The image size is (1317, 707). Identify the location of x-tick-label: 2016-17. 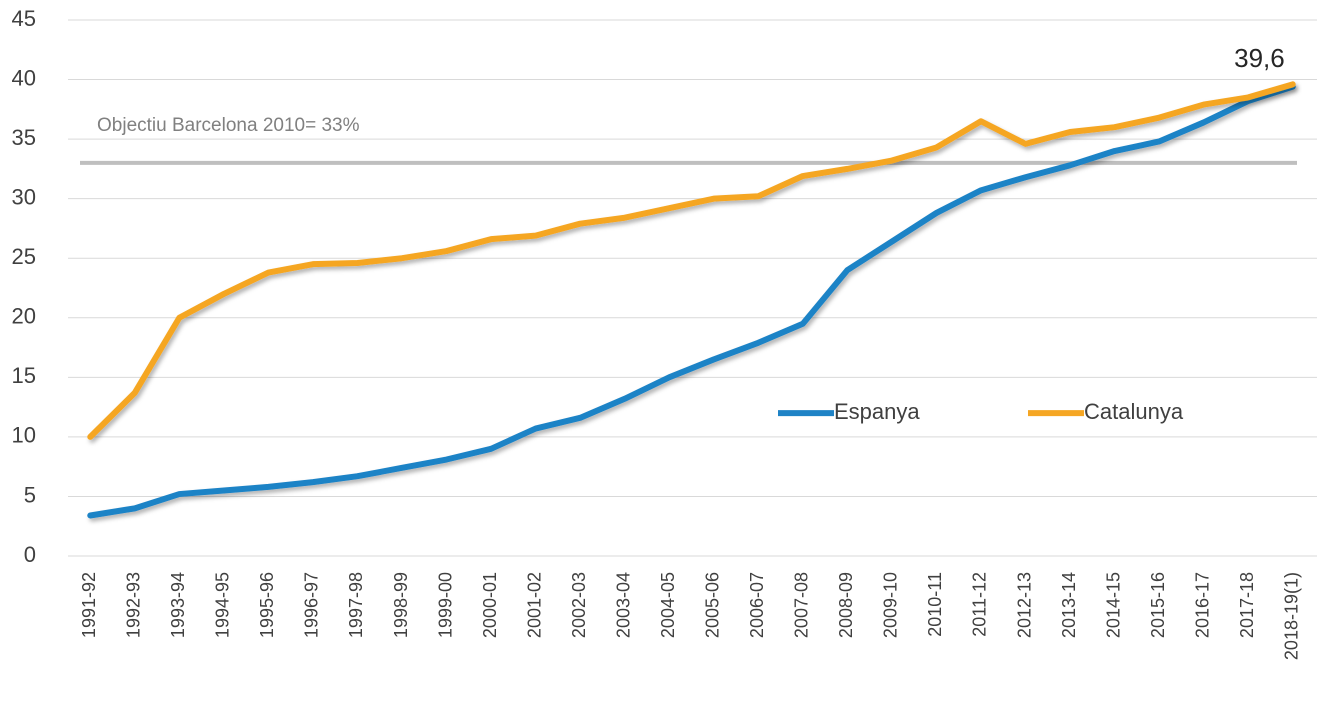
(1202, 605).